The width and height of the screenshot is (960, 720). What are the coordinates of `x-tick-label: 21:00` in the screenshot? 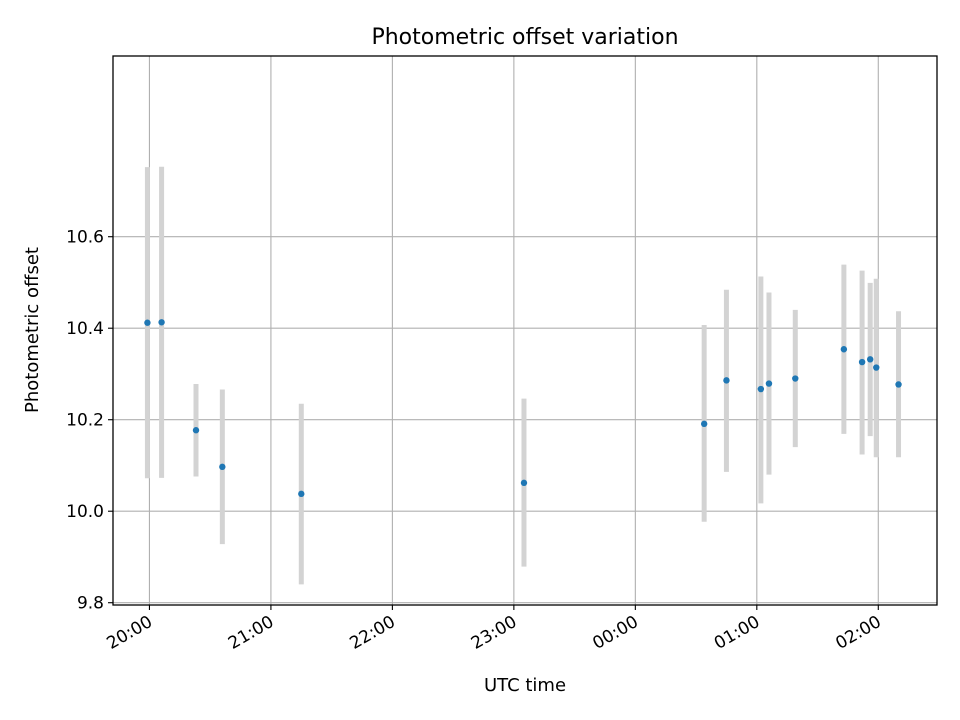 It's located at (251, 633).